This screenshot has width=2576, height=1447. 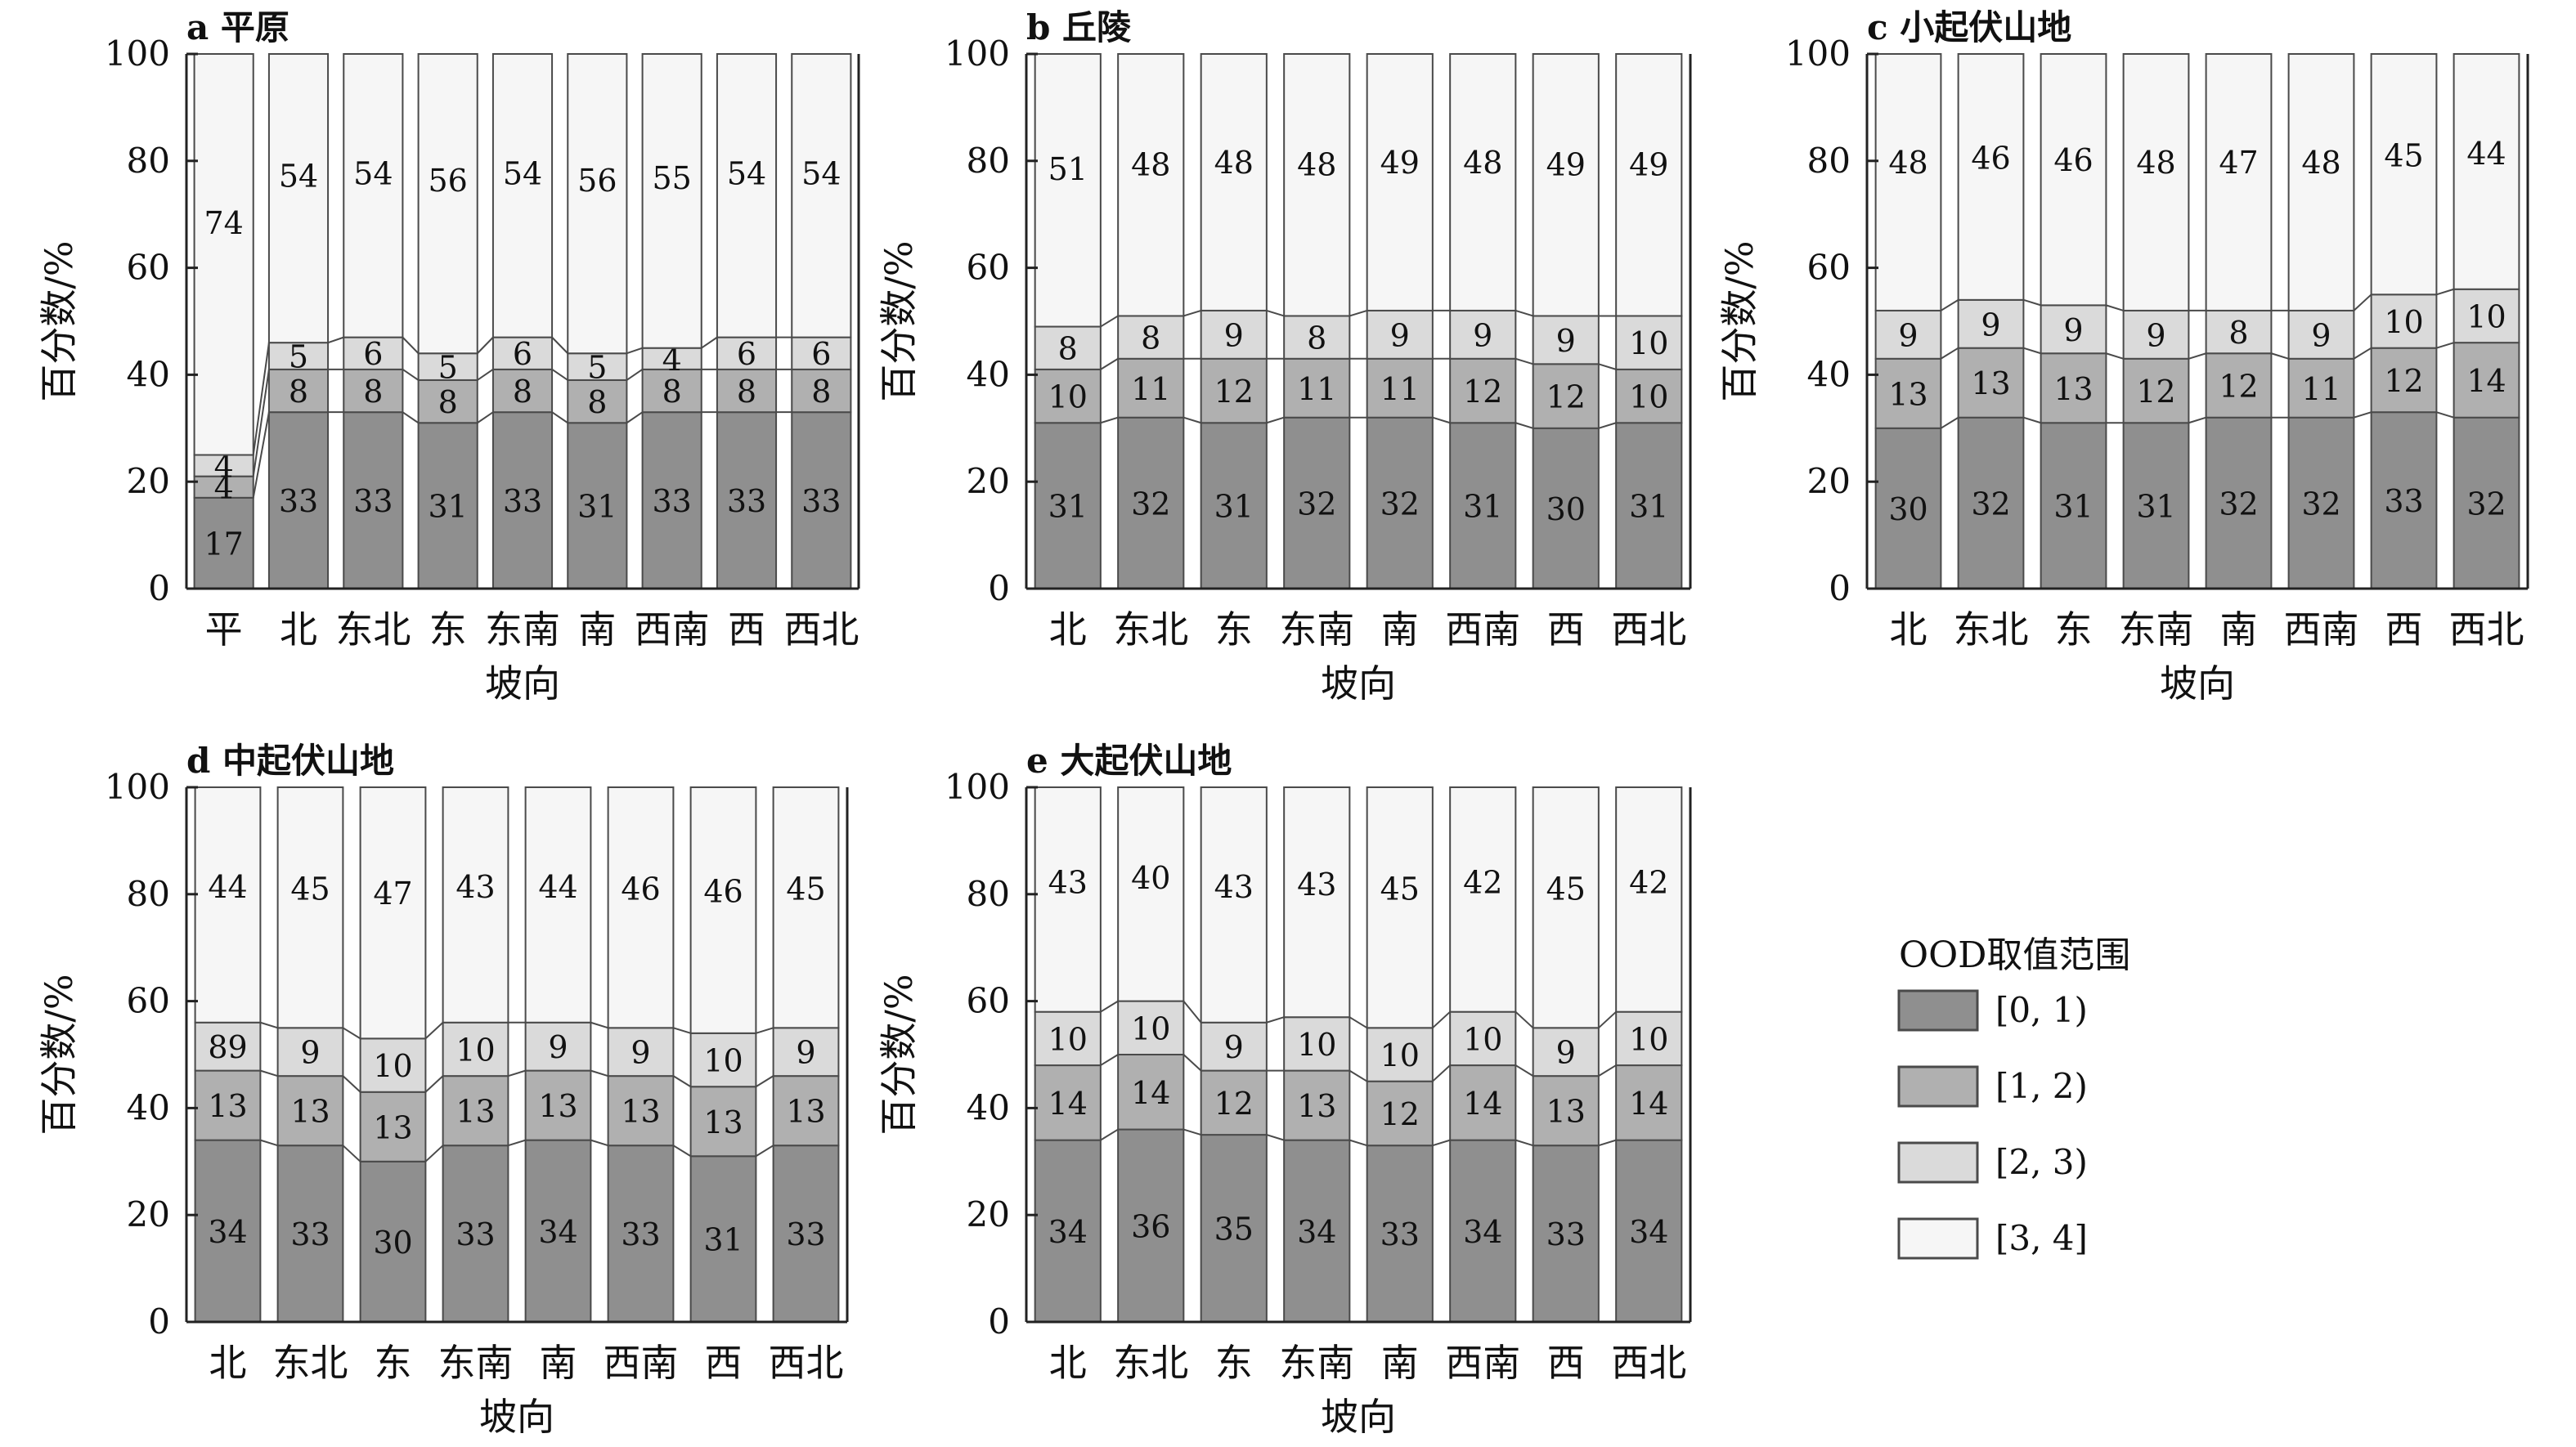 I want to click on data-label-2-1: 10, so click(x=1150, y=1028).